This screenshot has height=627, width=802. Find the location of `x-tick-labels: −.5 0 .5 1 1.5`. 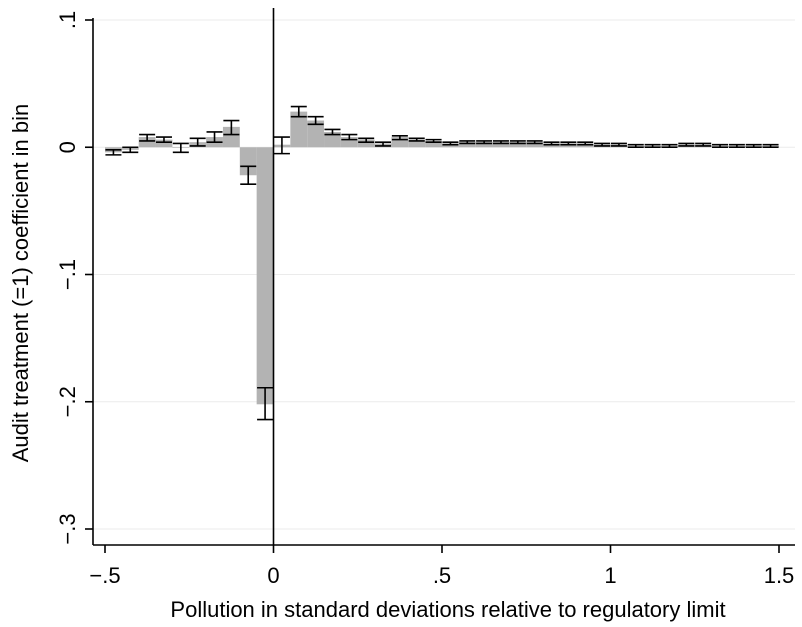

x-tick-labels: −.5 0 .5 1 1.5 is located at coordinates (441, 575).